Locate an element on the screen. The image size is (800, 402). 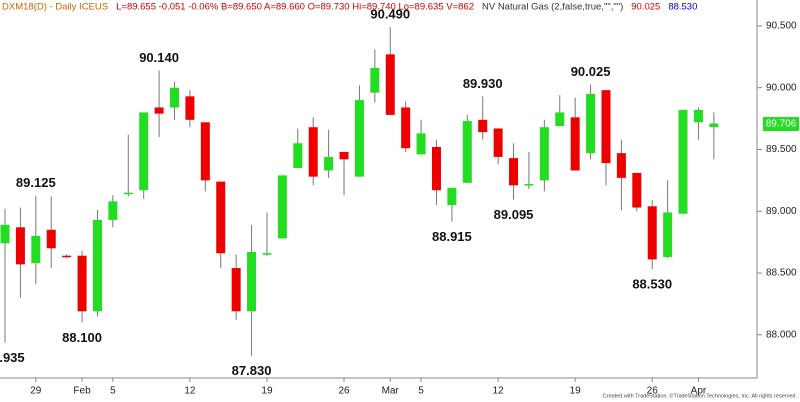
price-annotation: 90.490 is located at coordinates (390, 14).